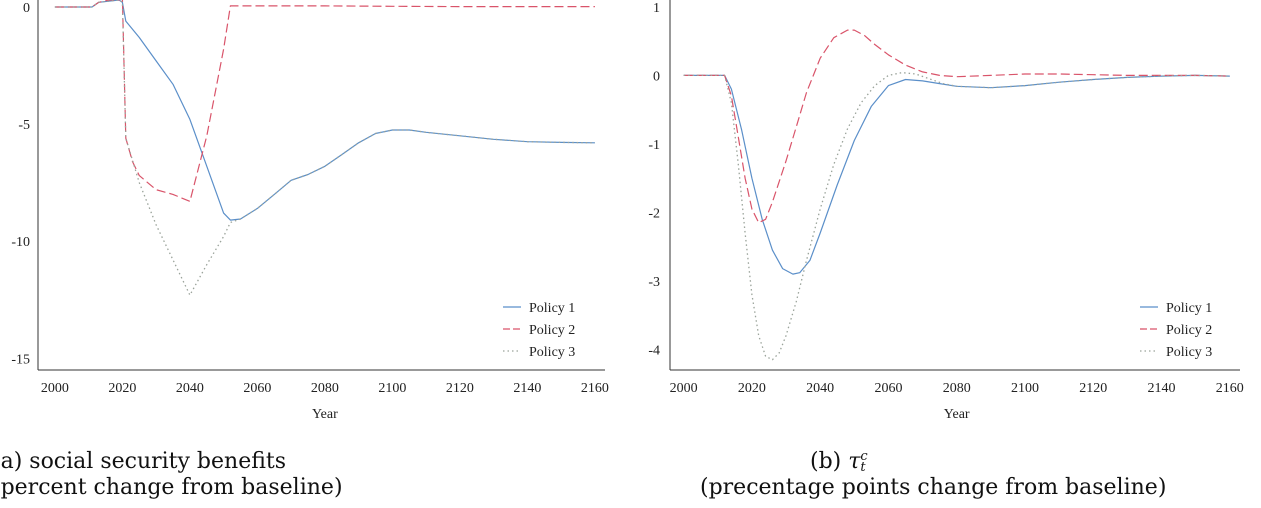 This screenshot has width=1261, height=508. I want to click on caption-b-tau: τ, so click(854, 461).